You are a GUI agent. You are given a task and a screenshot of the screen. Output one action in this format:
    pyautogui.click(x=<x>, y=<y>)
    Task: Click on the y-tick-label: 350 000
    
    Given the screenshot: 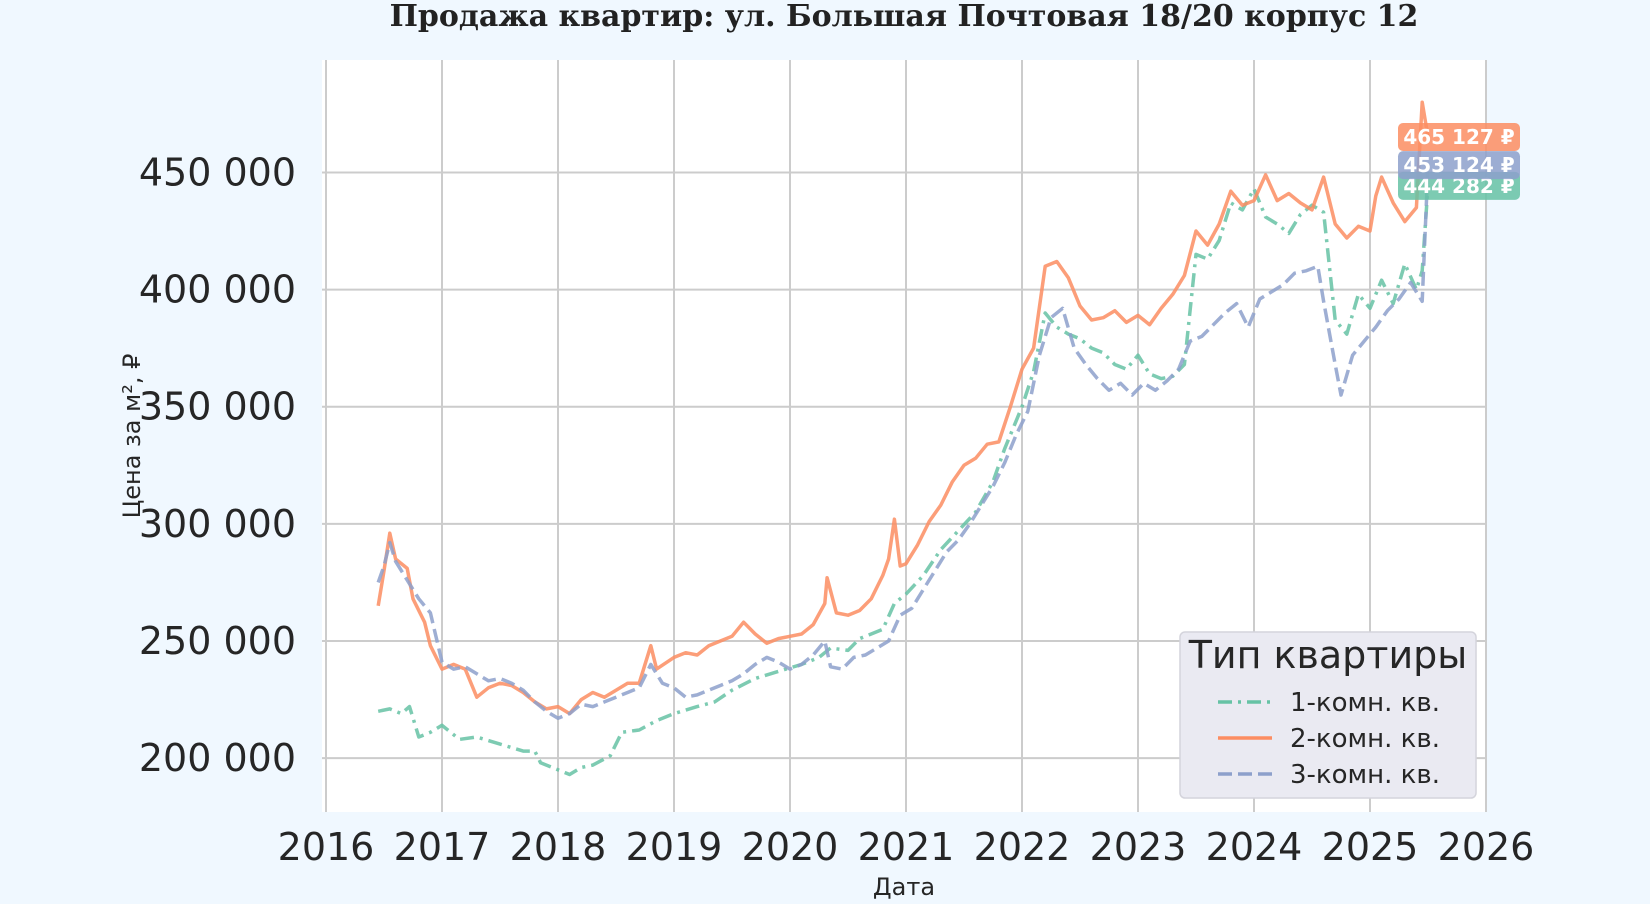 What is the action you would take?
    pyautogui.click(x=217, y=407)
    